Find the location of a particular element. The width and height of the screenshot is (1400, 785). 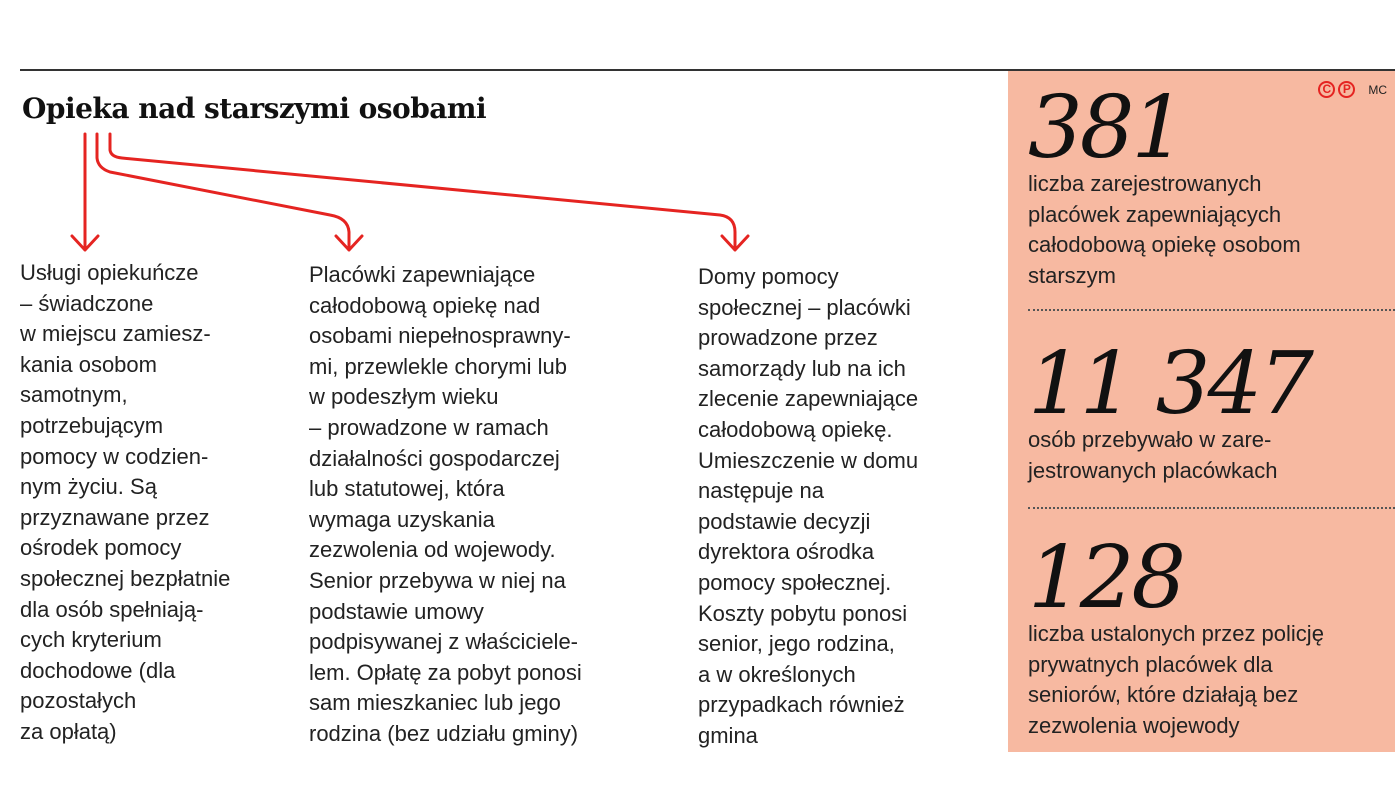

text-line: Umieszczenie w domu is located at coordinates (808, 460).